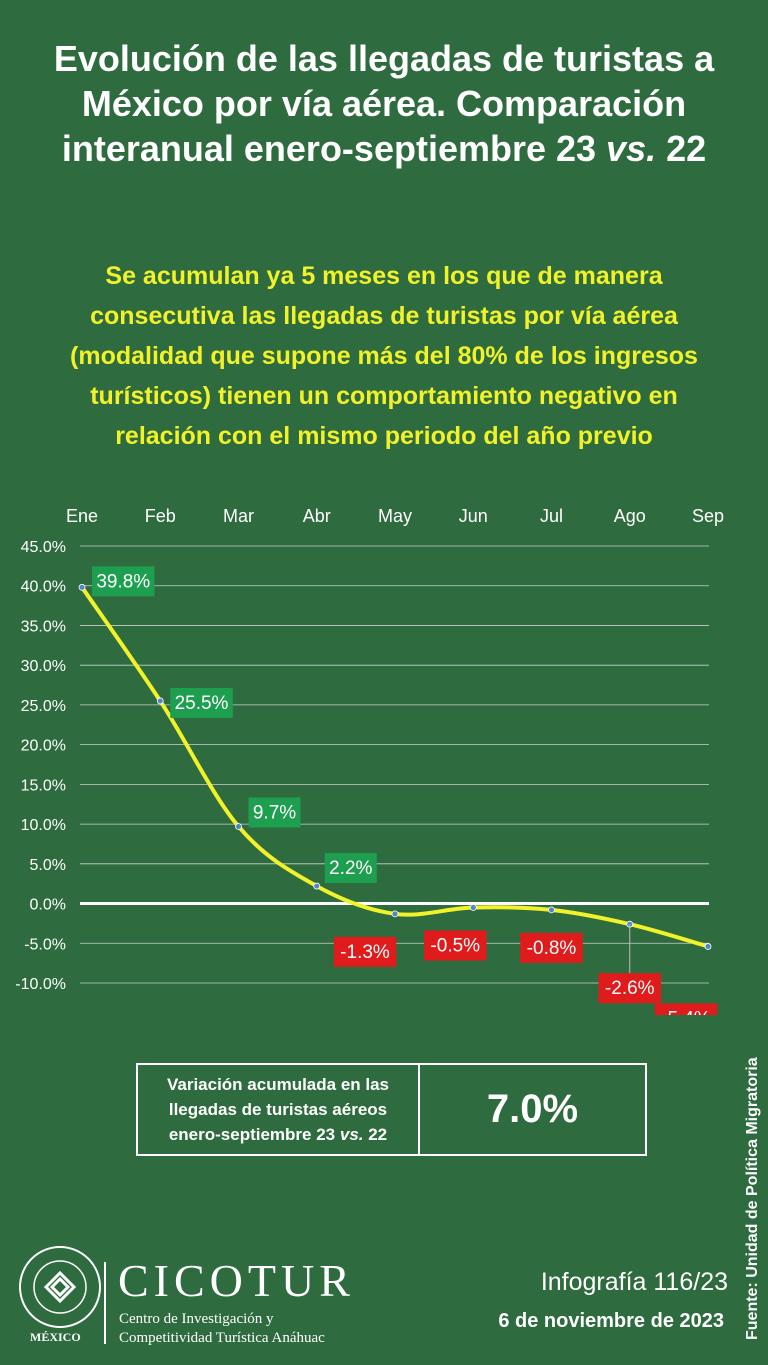 The height and width of the screenshot is (1365, 768). What do you see at coordinates (686, 1011) in the screenshot?
I see `data-label: -5.4%` at bounding box center [686, 1011].